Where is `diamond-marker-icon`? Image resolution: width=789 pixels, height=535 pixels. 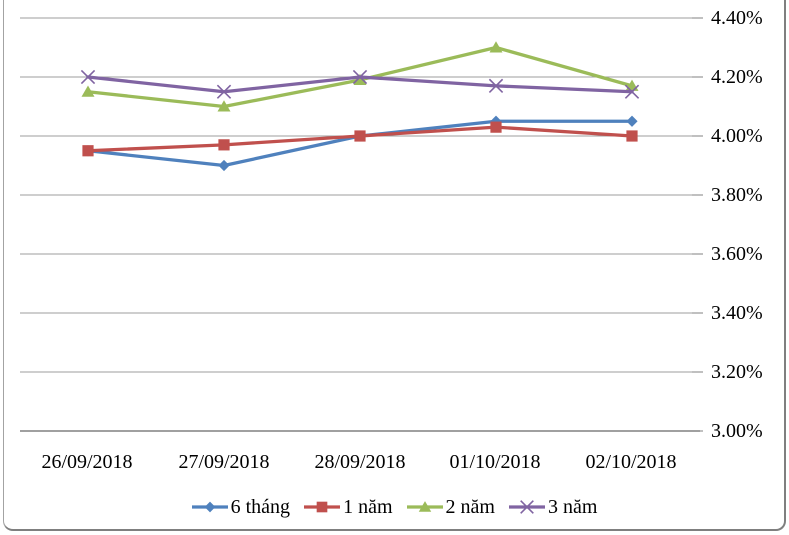
diamond-marker-icon is located at coordinates (209, 507).